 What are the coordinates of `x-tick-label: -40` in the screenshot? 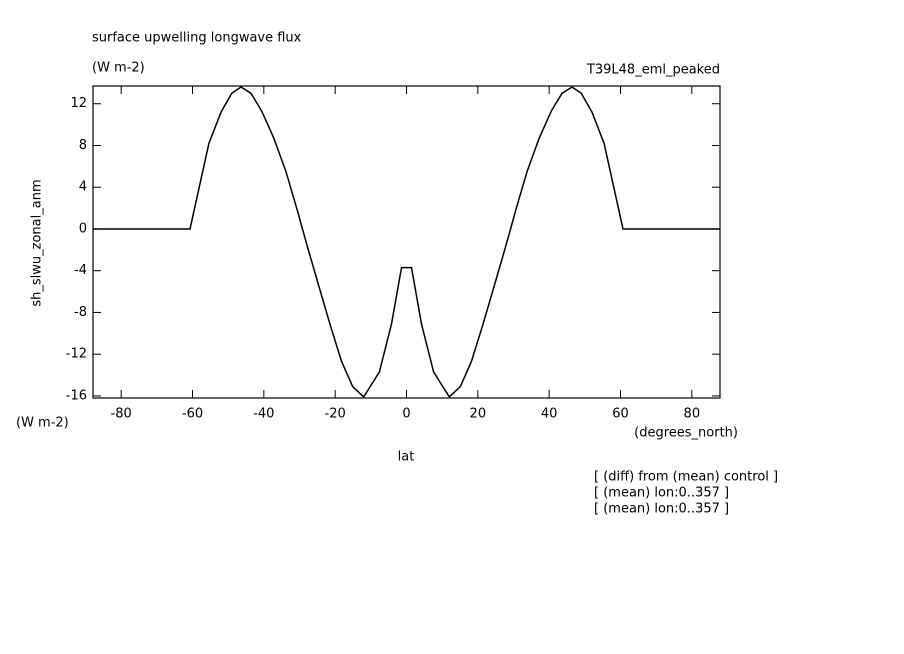 It's located at (263, 414).